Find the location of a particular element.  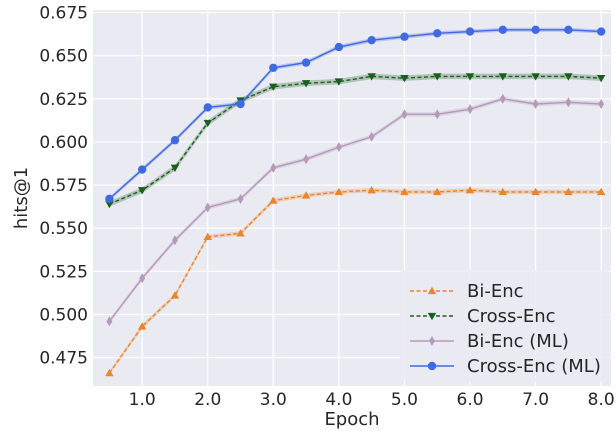

y-tick-label: 0.550 is located at coordinates (63, 229).